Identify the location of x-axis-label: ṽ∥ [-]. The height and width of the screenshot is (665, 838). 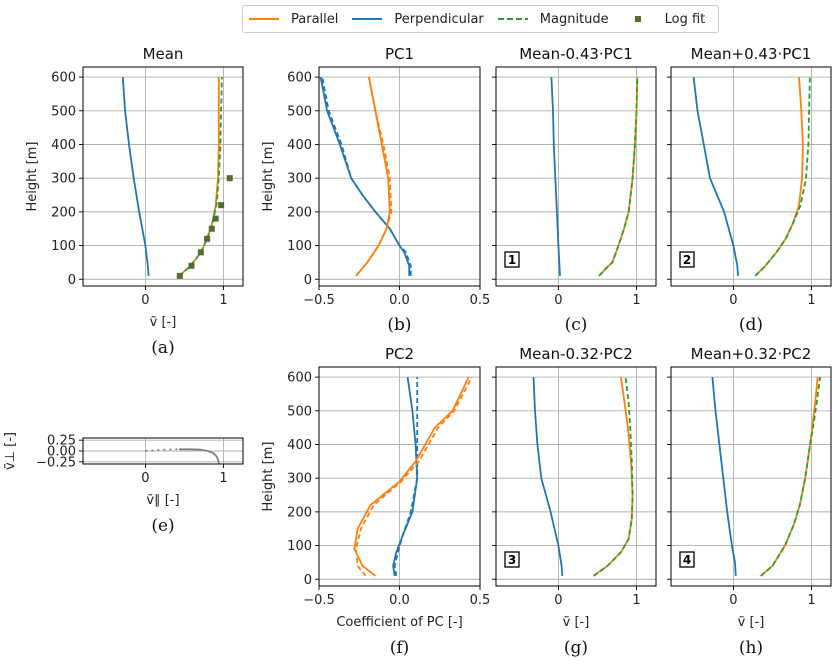
(162, 500).